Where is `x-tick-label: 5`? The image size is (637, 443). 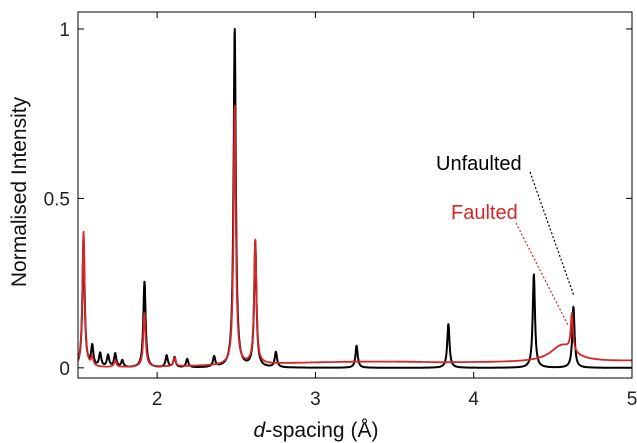
x-tick-label: 5 is located at coordinates (632, 399).